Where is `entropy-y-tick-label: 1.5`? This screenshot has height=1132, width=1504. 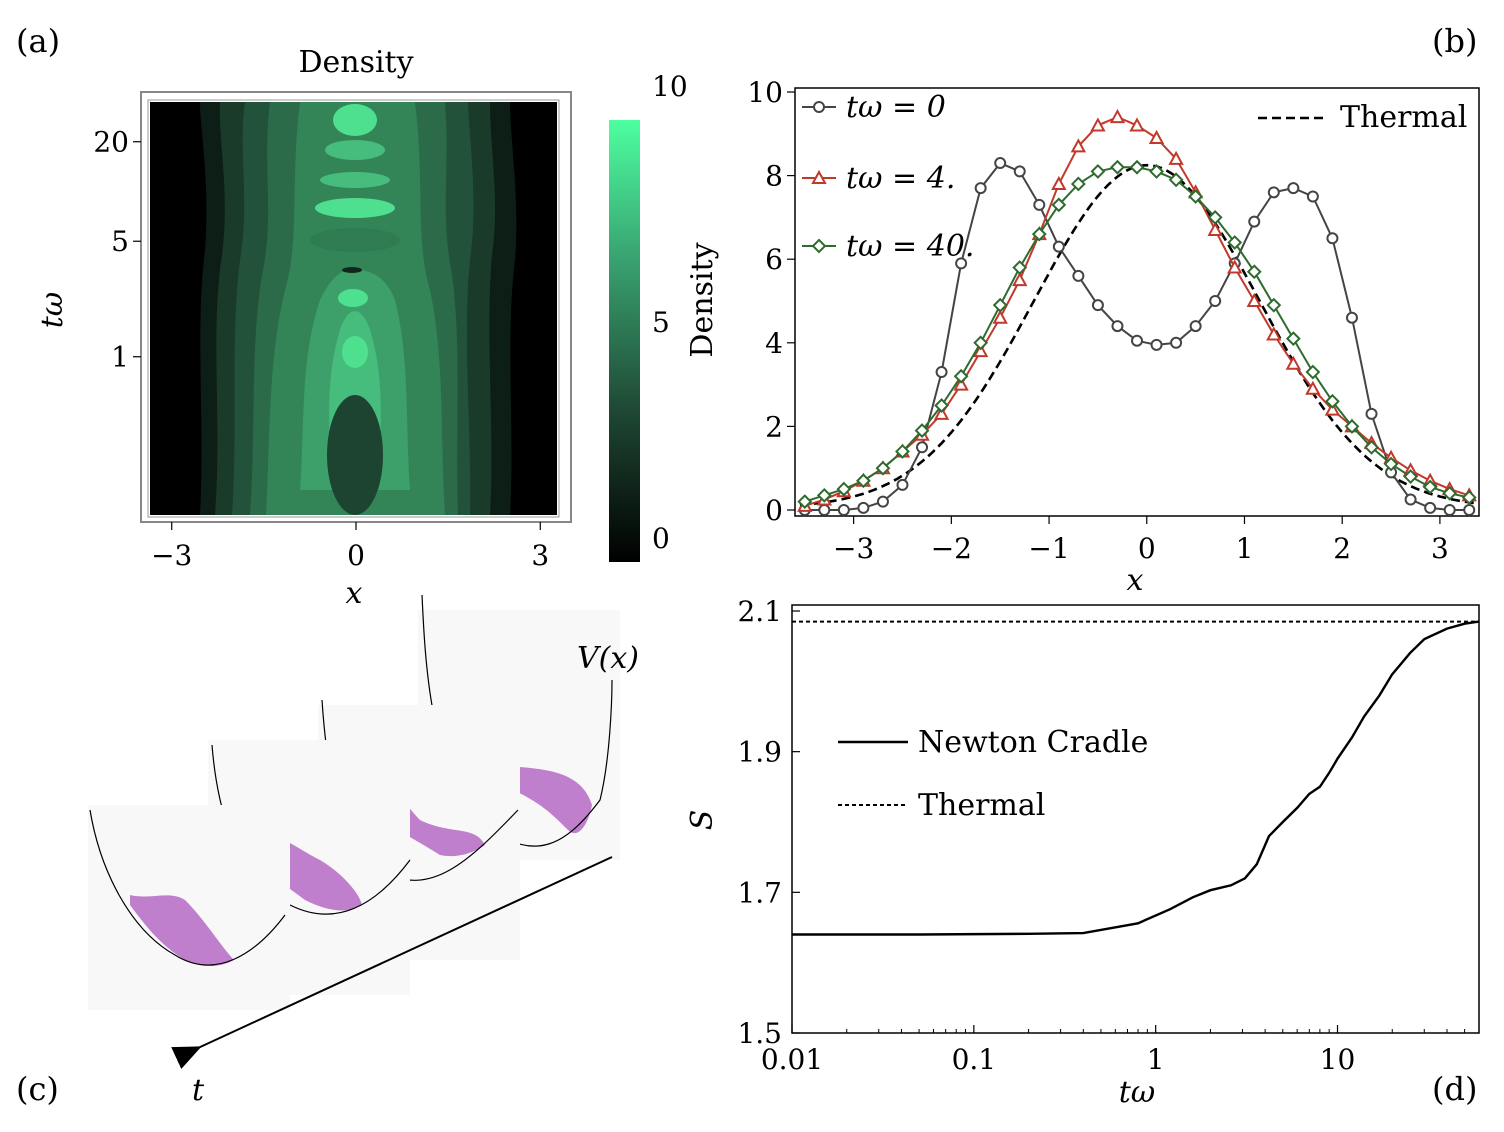 entropy-y-tick-label: 1.5 is located at coordinates (759, 1033).